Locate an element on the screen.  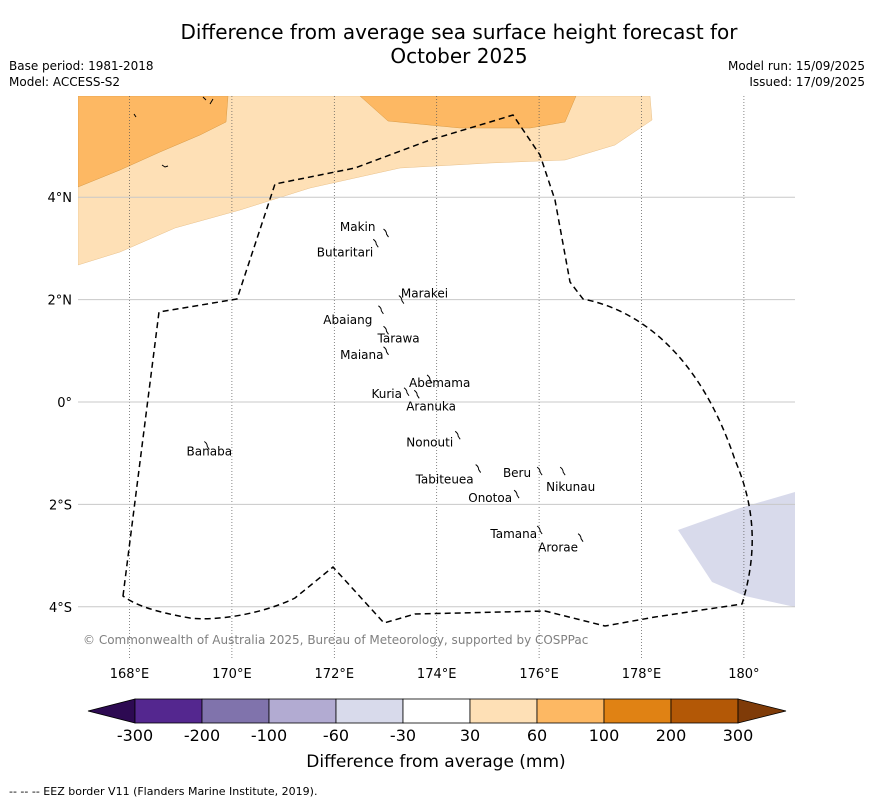
longitude-label: 174°E is located at coordinates (437, 674).